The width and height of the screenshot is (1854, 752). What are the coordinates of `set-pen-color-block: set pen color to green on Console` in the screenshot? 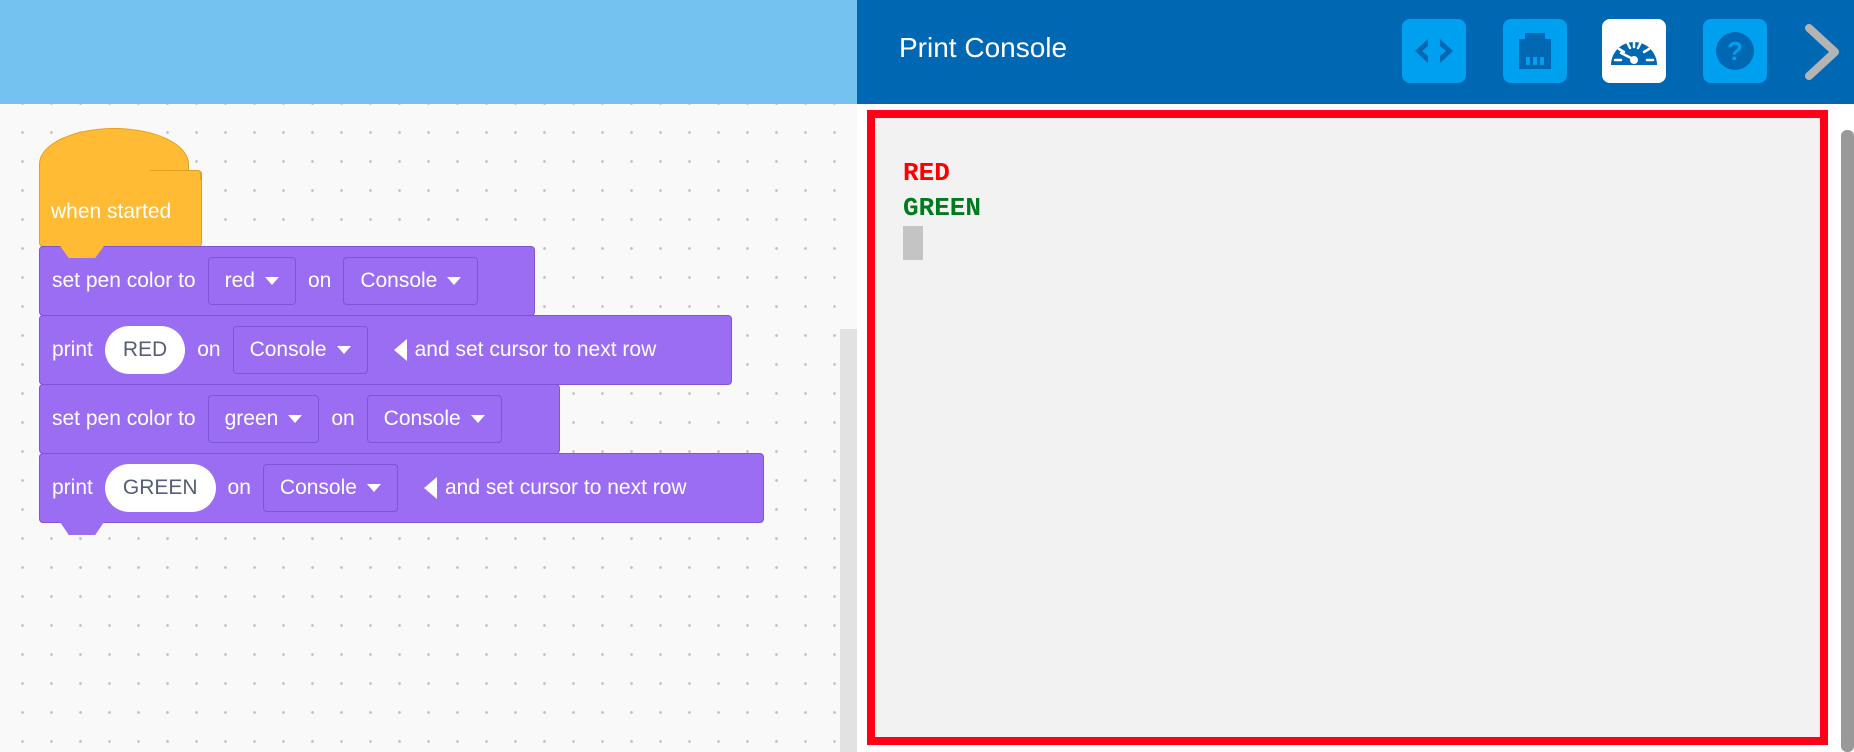 It's located at (299, 419).